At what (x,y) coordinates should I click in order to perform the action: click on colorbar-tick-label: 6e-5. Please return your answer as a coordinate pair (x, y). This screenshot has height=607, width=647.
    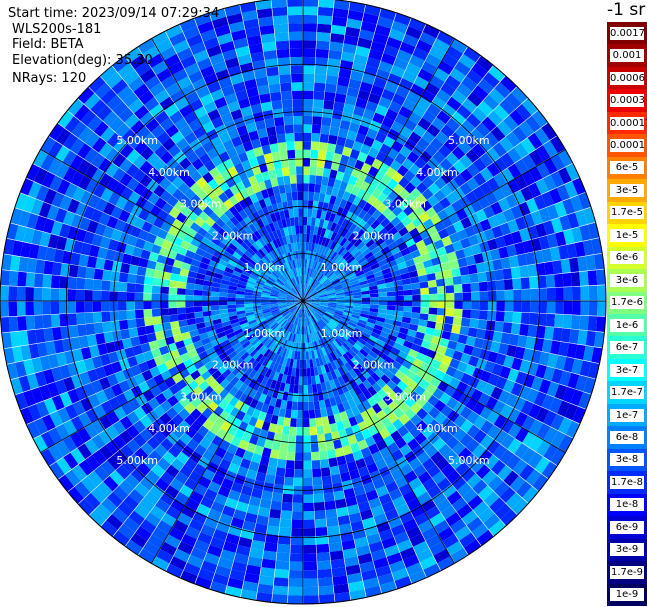
    Looking at the image, I should click on (627, 168).